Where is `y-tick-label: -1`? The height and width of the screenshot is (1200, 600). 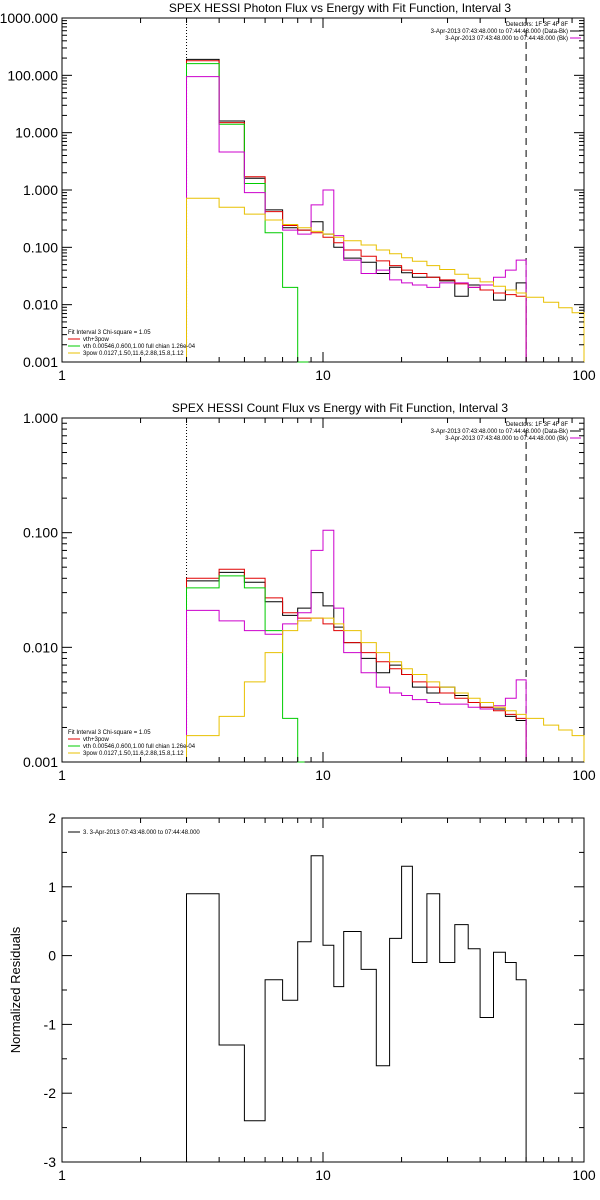
y-tick-label: -1 is located at coordinates (50, 1024).